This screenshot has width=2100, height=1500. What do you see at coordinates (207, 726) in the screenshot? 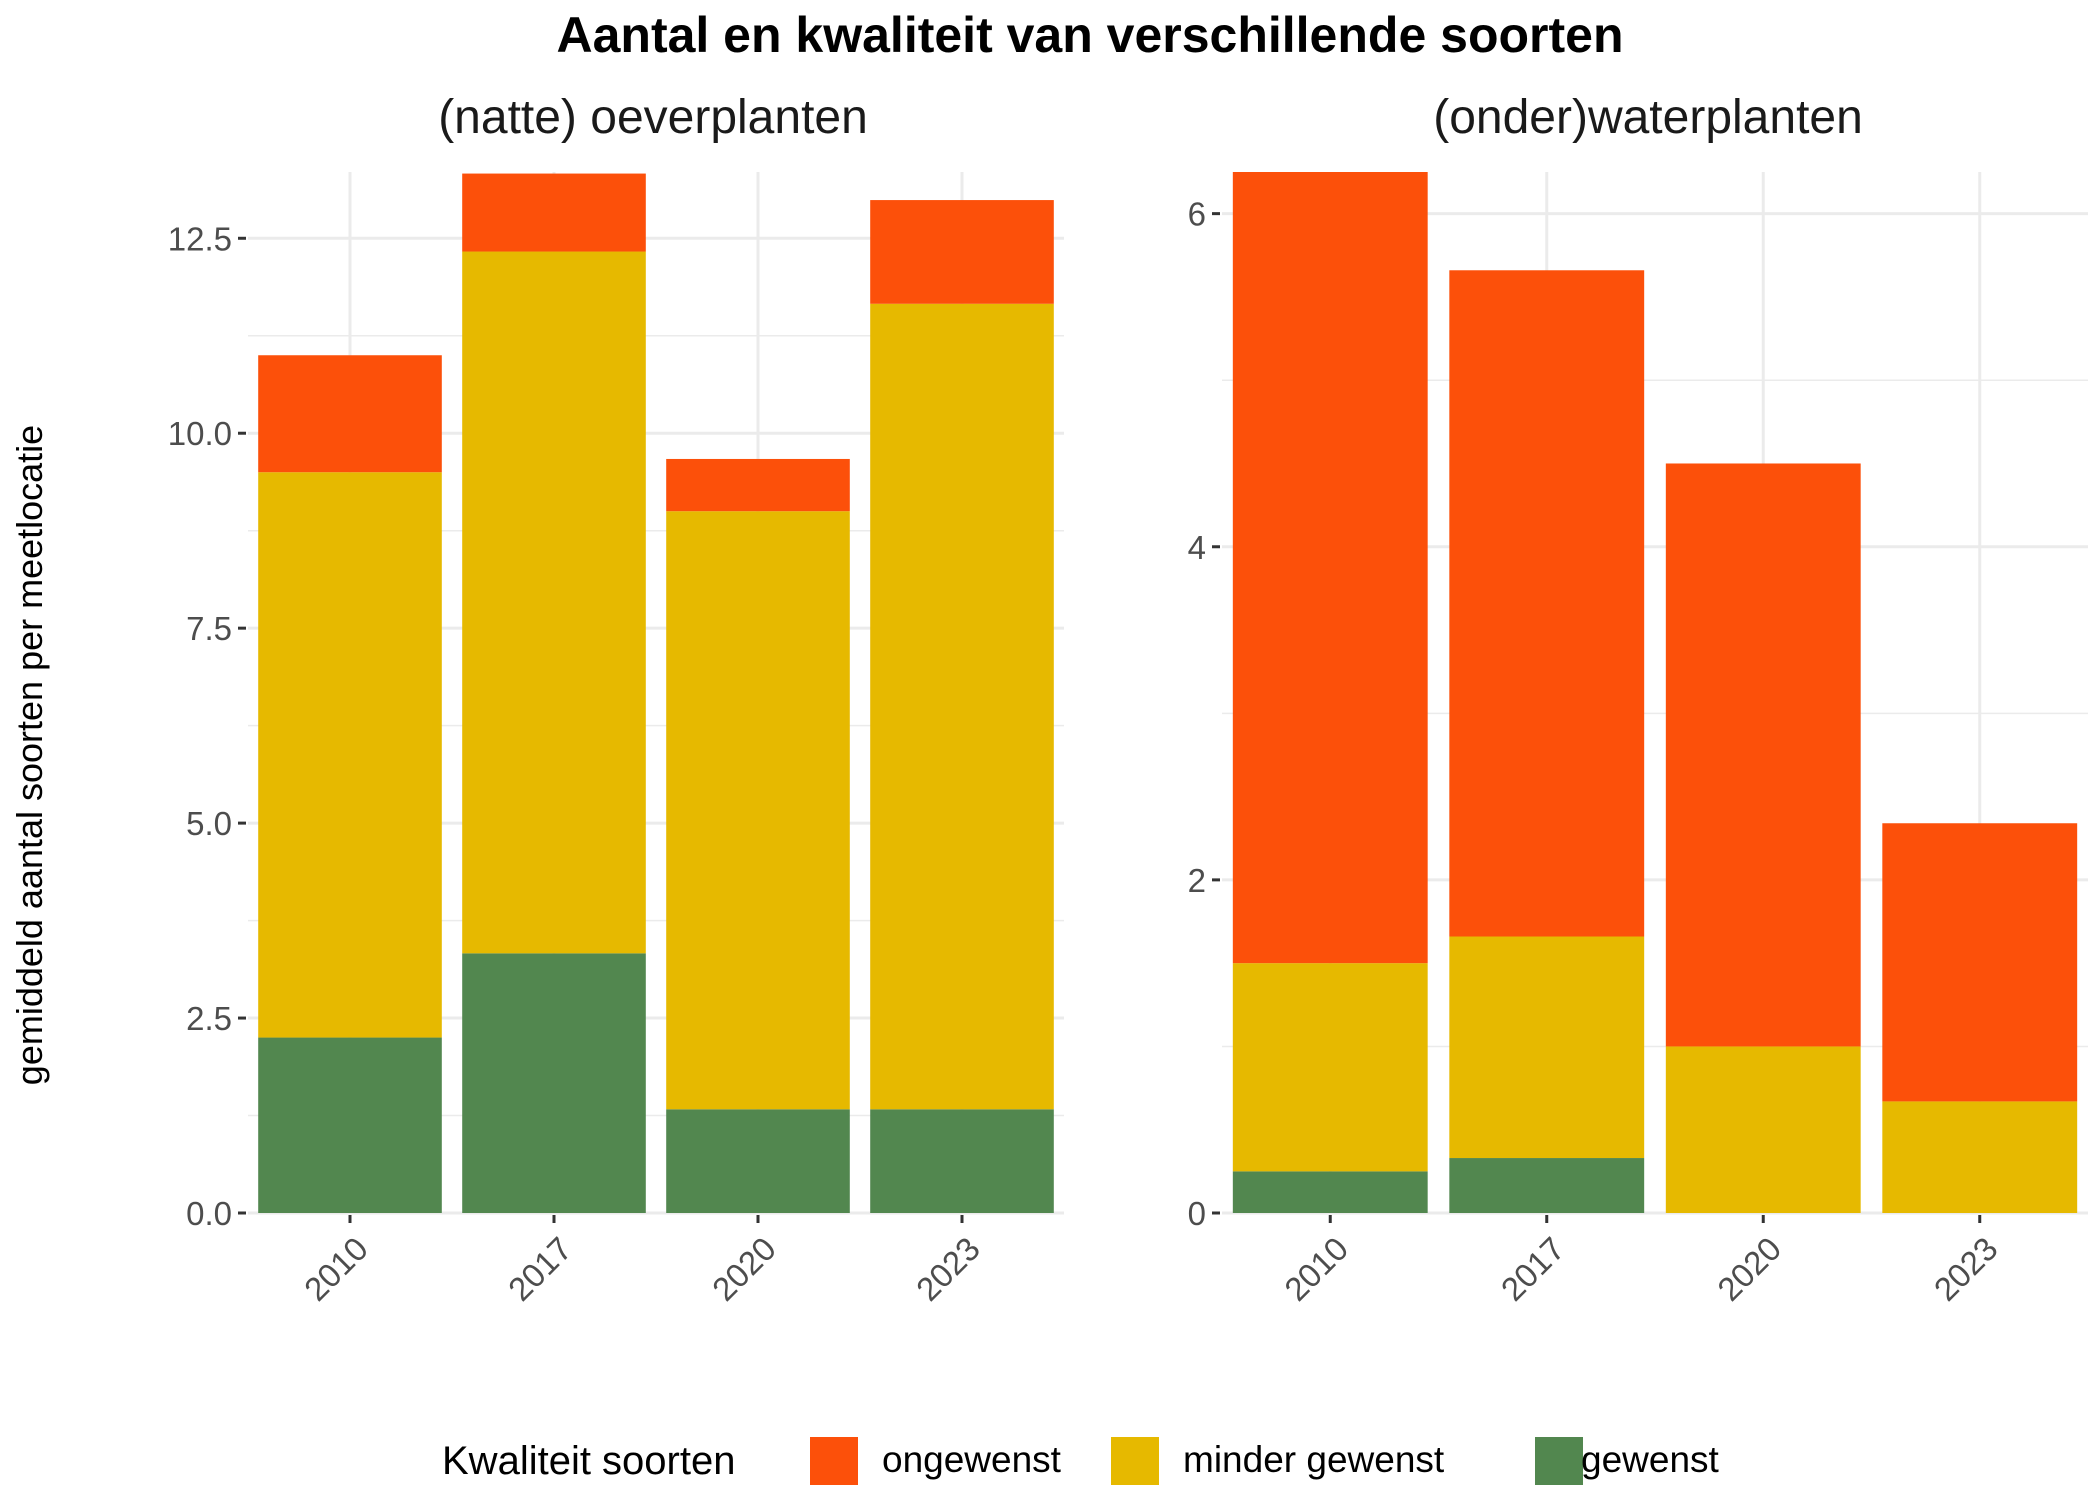
I see `y-axis: 0.0 2.5 5.0 7.5 10.0 12.5` at bounding box center [207, 726].